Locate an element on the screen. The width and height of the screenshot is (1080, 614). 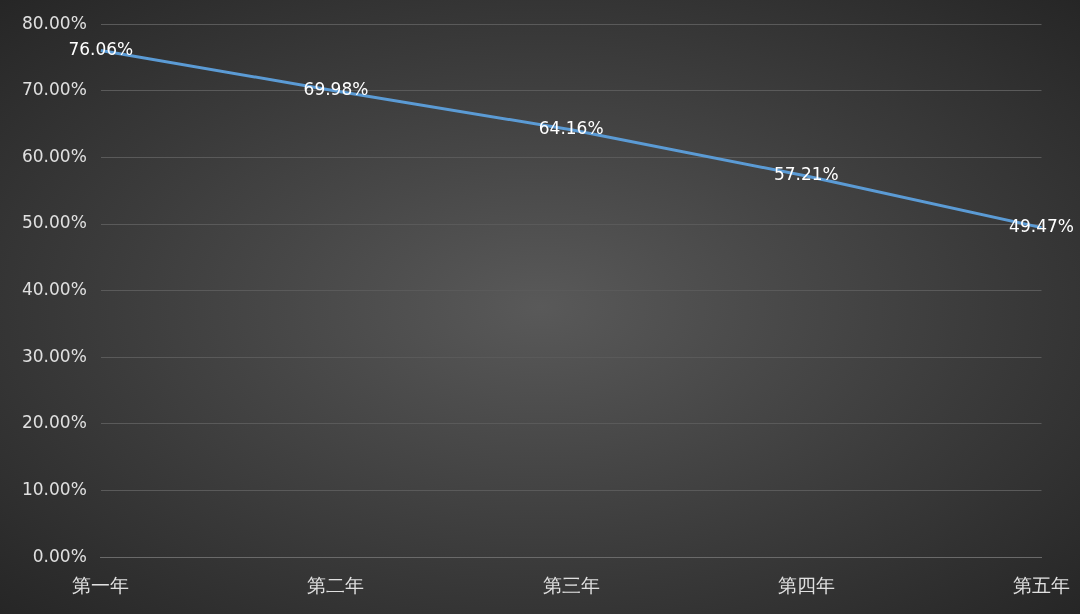
x-tick-label: 第三年 is located at coordinates (571, 584).